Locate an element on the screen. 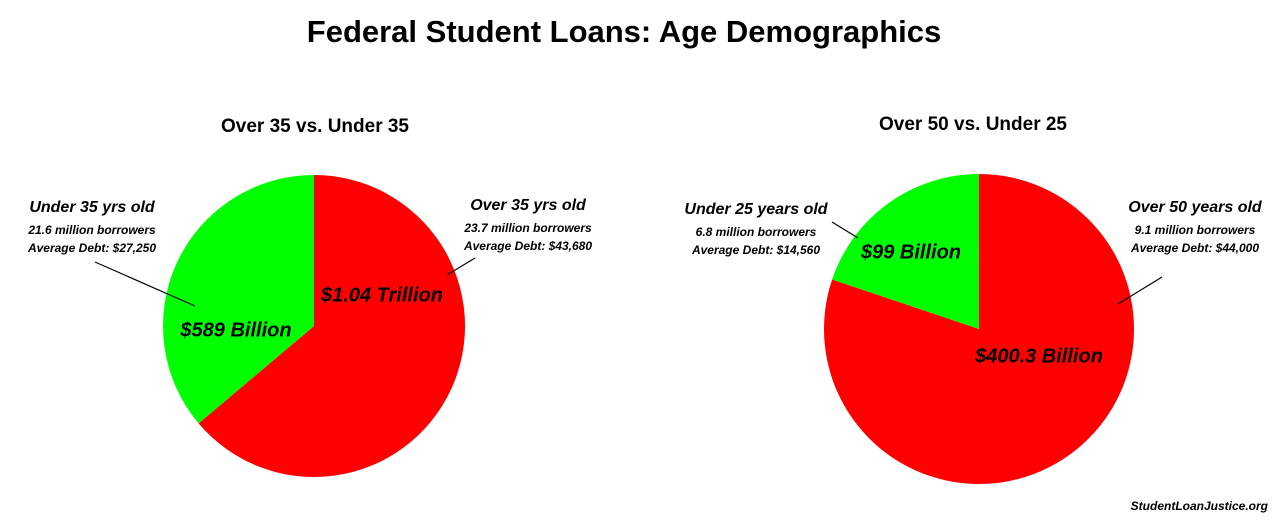 The height and width of the screenshot is (521, 1284). value-label: $589 Billion is located at coordinates (235, 330).